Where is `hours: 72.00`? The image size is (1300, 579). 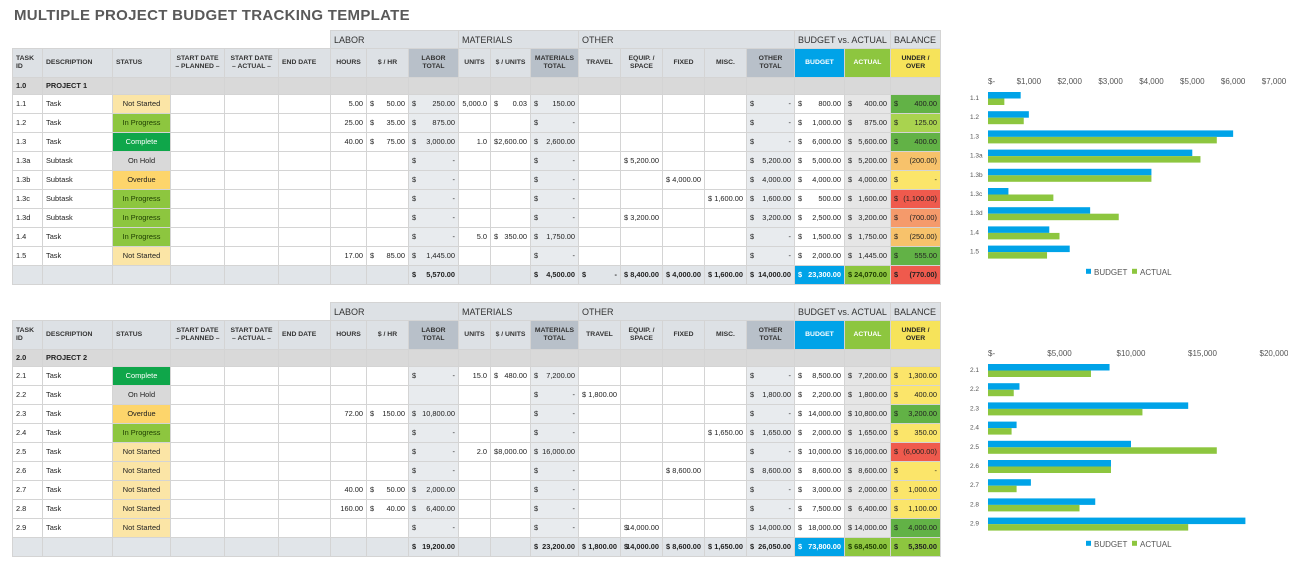 hours: 72.00 is located at coordinates (348, 414).